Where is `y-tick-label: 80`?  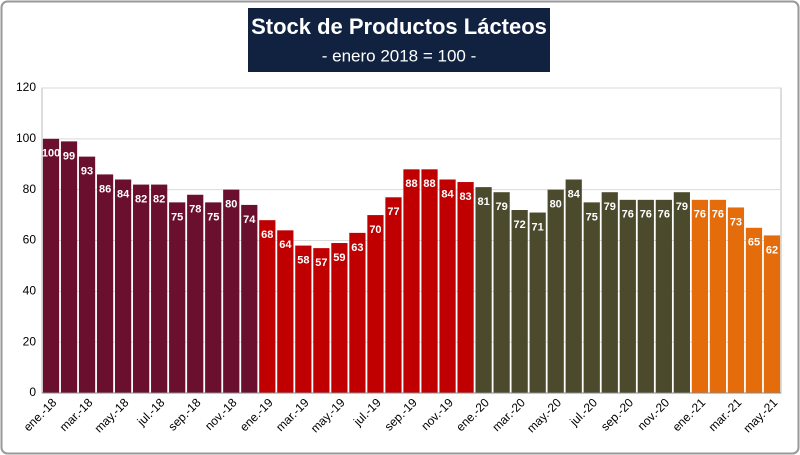 y-tick-label: 80 is located at coordinates (30, 189).